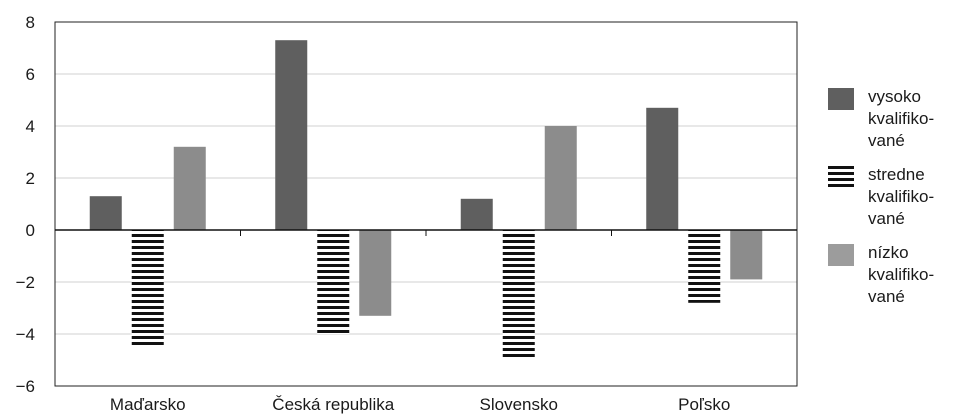 The width and height of the screenshot is (959, 418). I want to click on x-tick-label: Česká republika, so click(333, 404).